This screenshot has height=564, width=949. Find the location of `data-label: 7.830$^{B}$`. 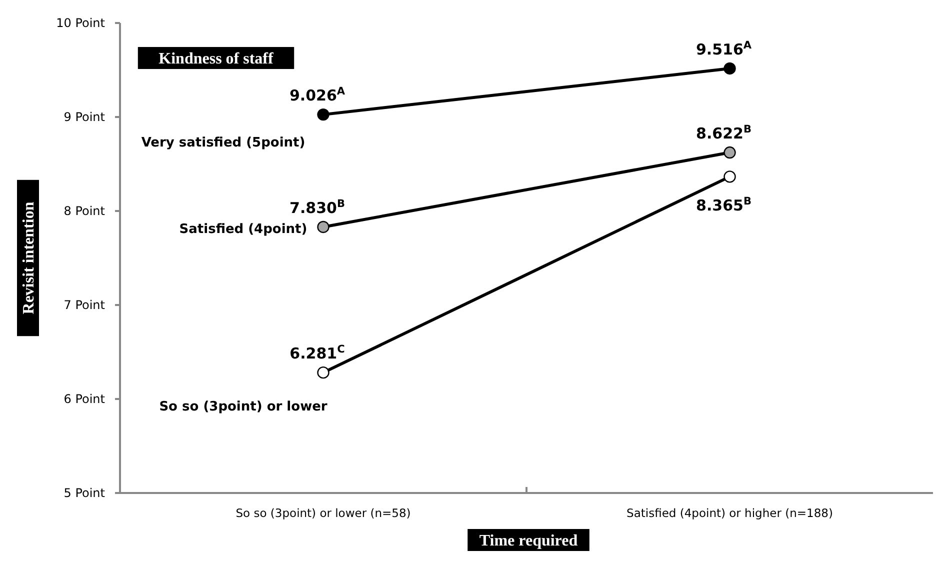

data-label: 7.830$^{B}$ is located at coordinates (317, 207).